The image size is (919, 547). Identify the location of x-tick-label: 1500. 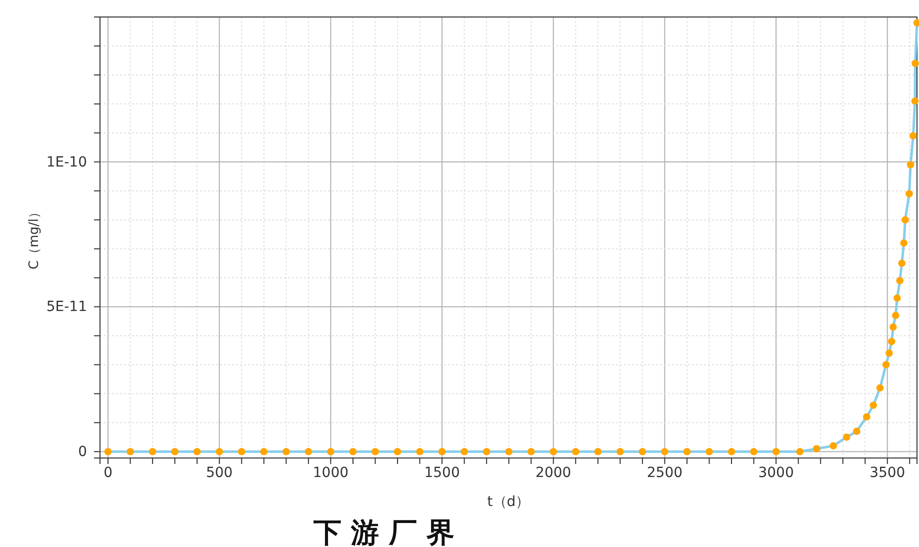
(442, 472).